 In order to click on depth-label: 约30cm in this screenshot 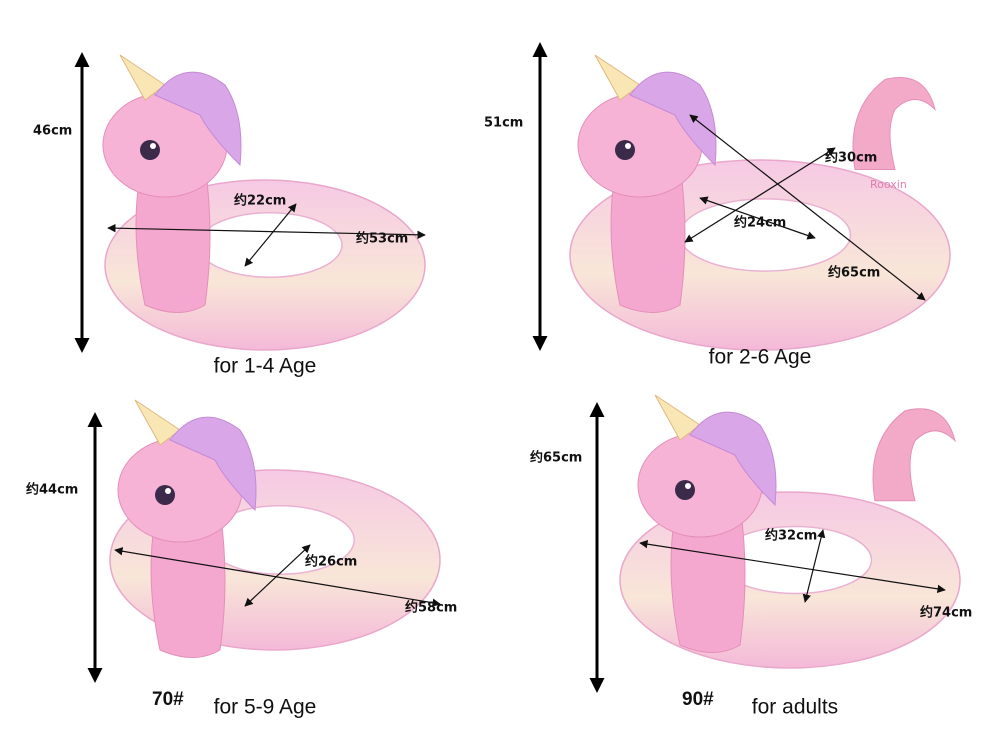, I will do `click(851, 158)`.